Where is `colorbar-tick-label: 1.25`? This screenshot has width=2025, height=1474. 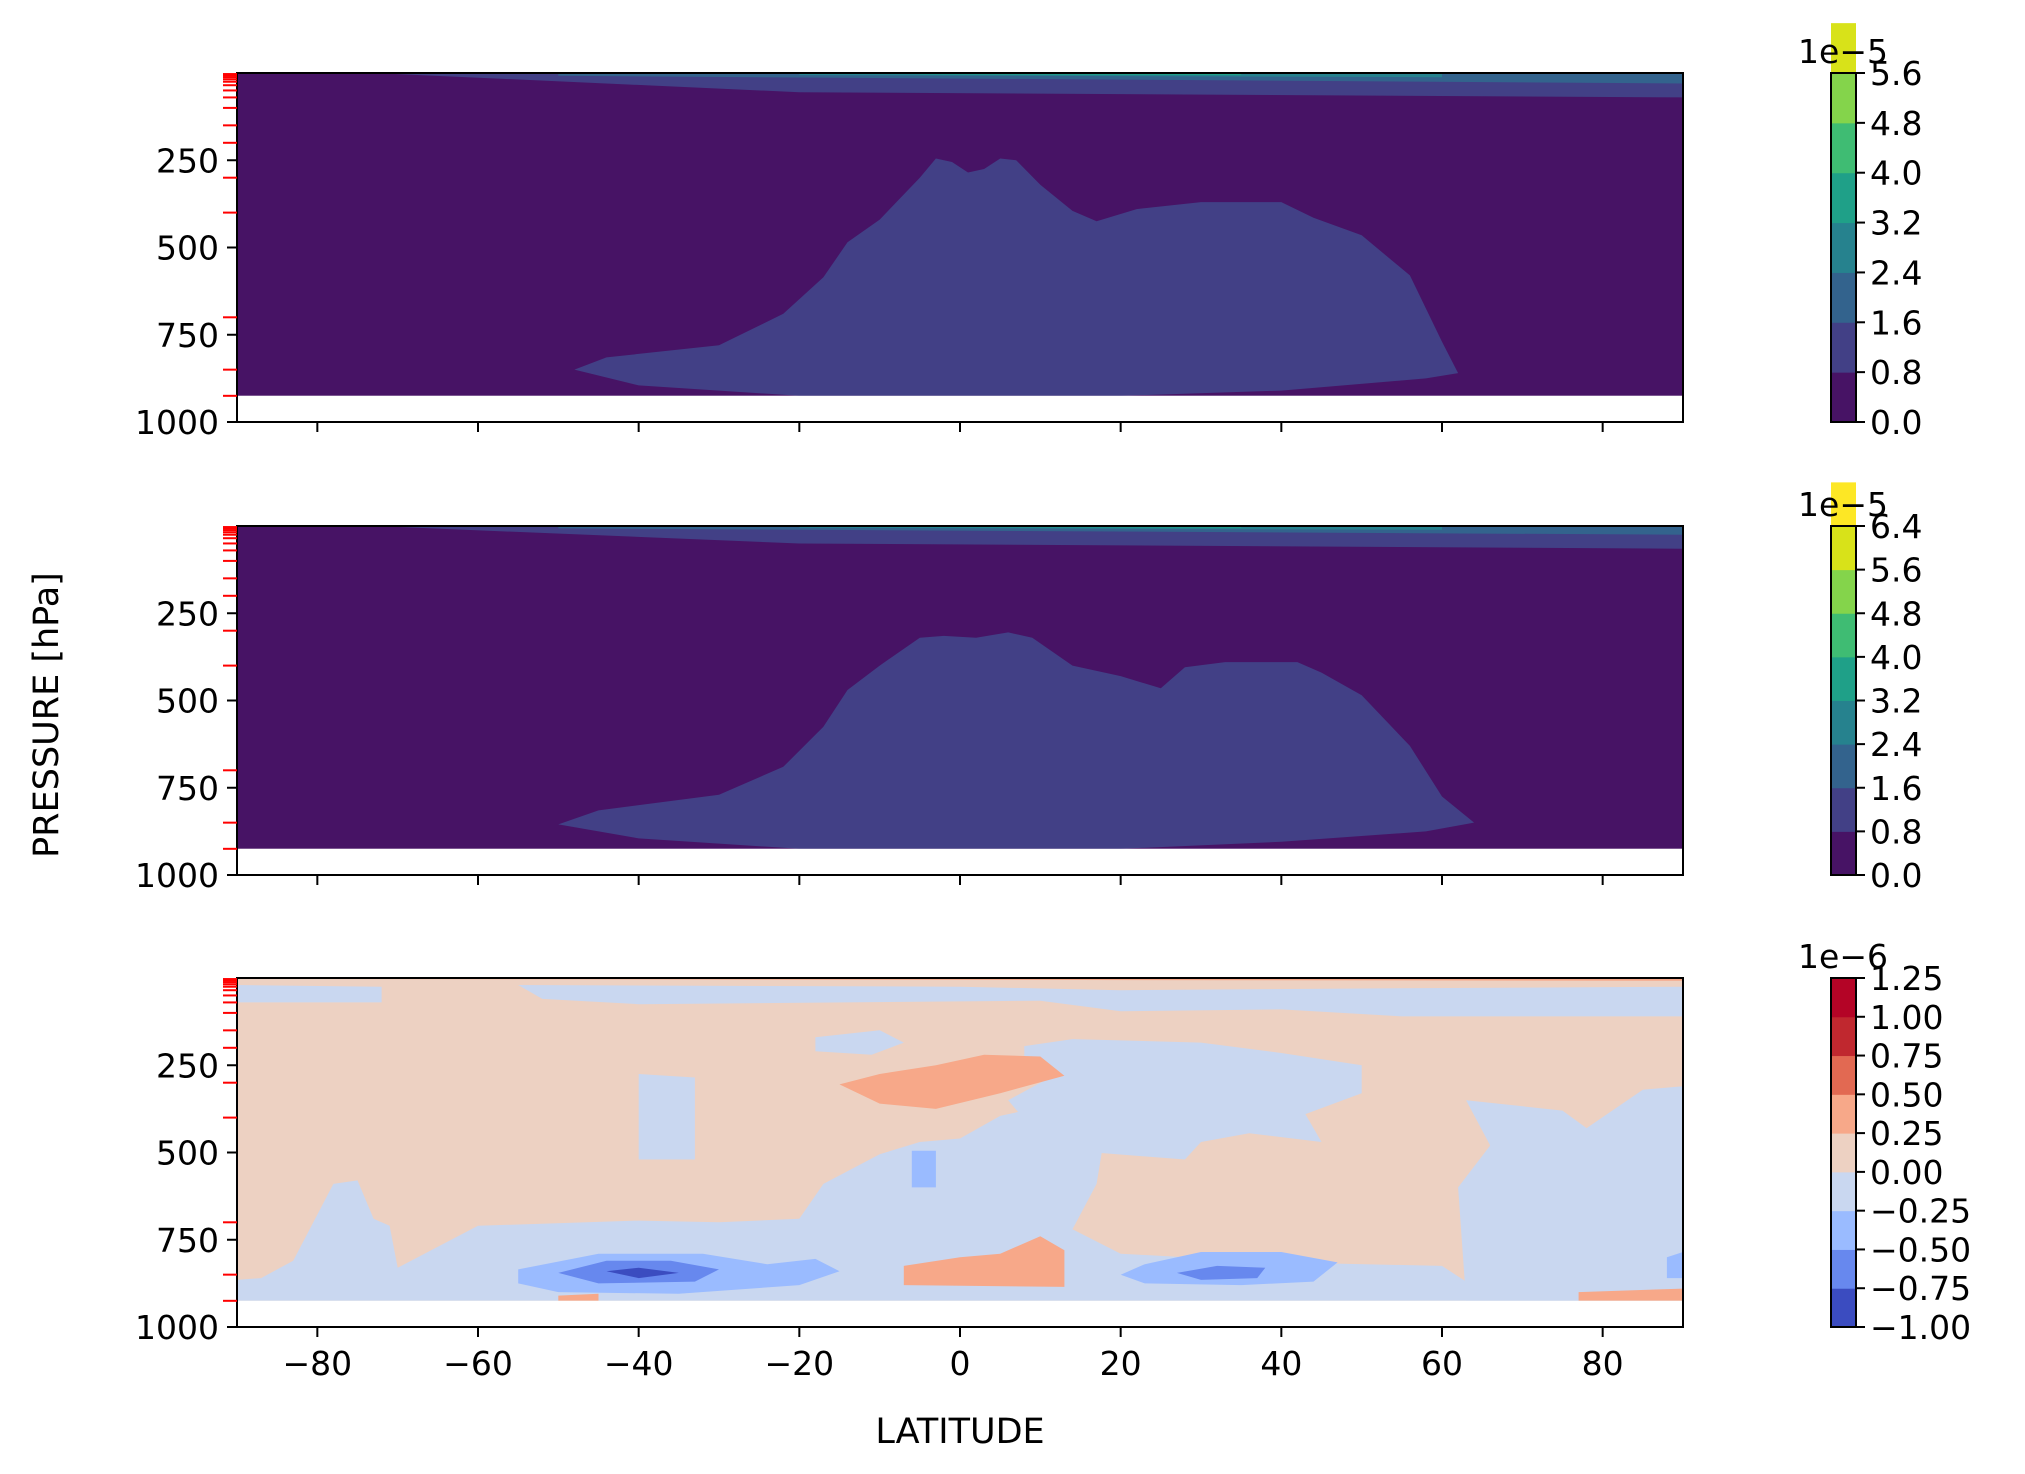 colorbar-tick-label: 1.25 is located at coordinates (1906, 978).